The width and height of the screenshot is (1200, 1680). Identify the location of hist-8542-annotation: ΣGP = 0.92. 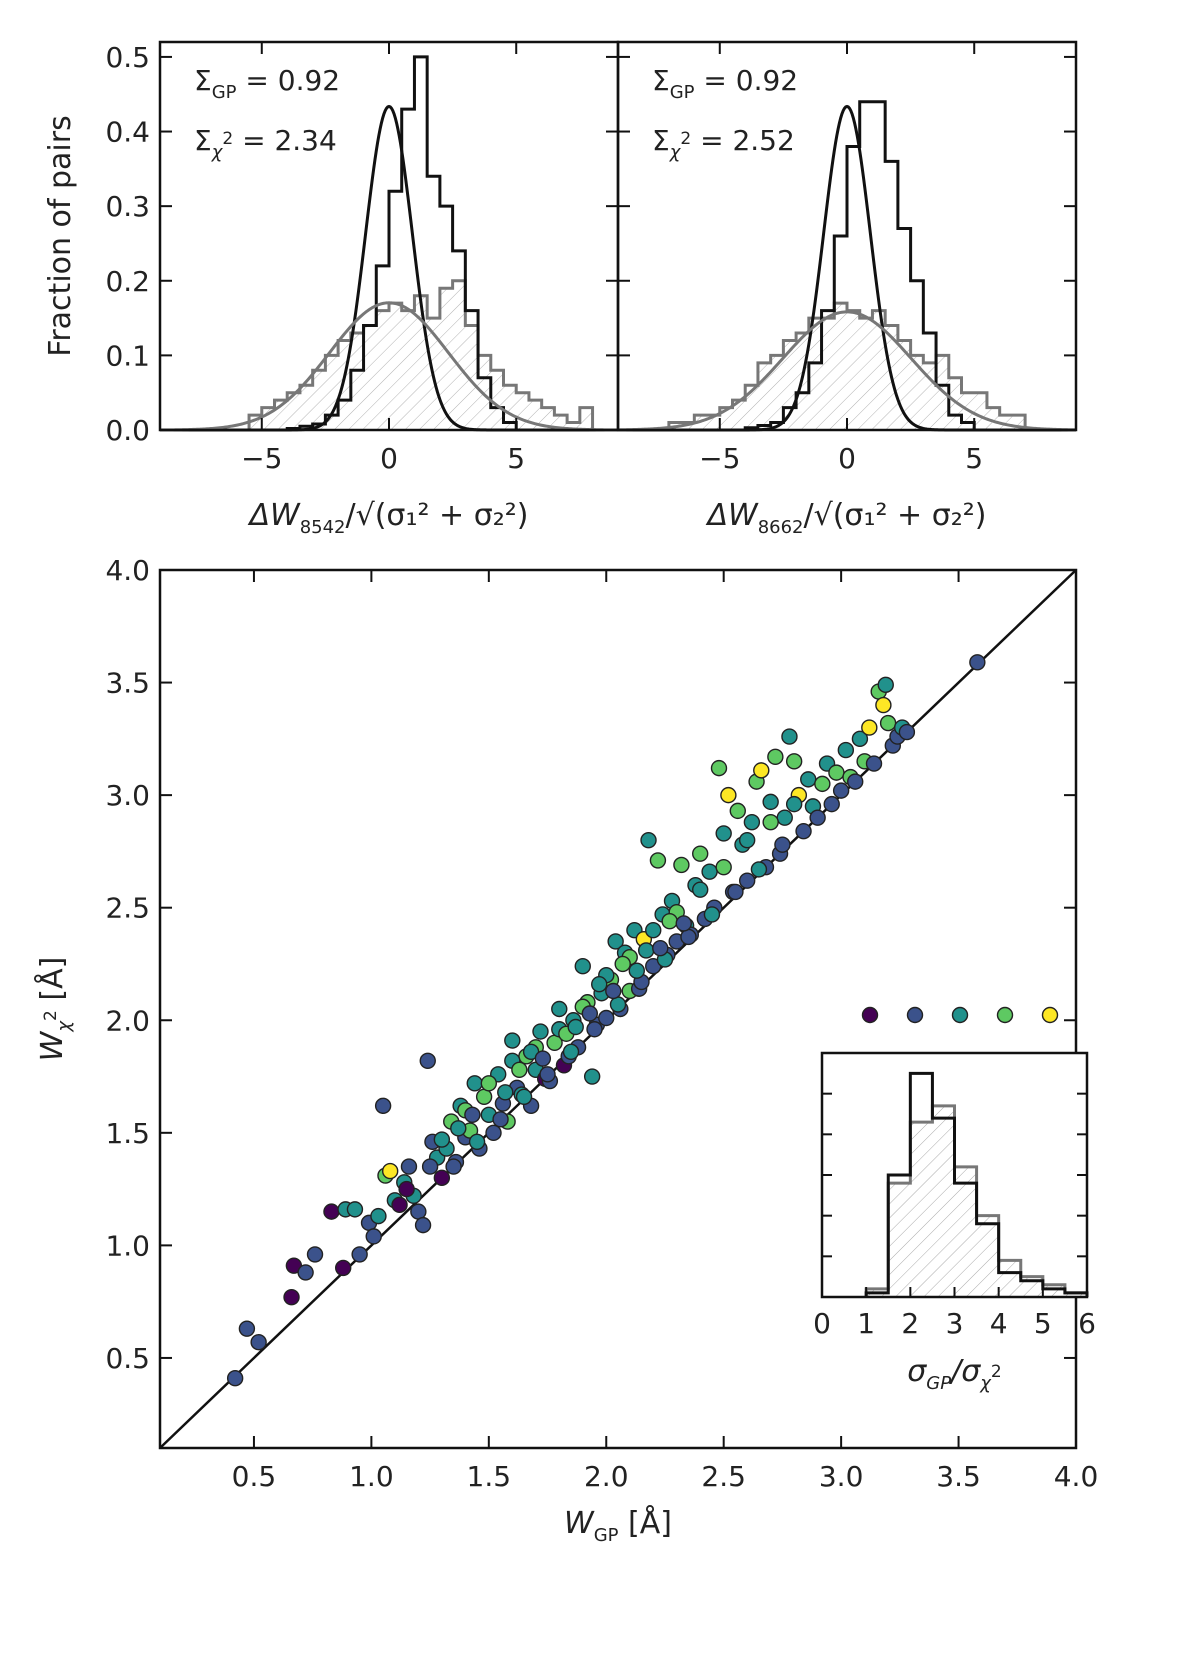
(267, 83).